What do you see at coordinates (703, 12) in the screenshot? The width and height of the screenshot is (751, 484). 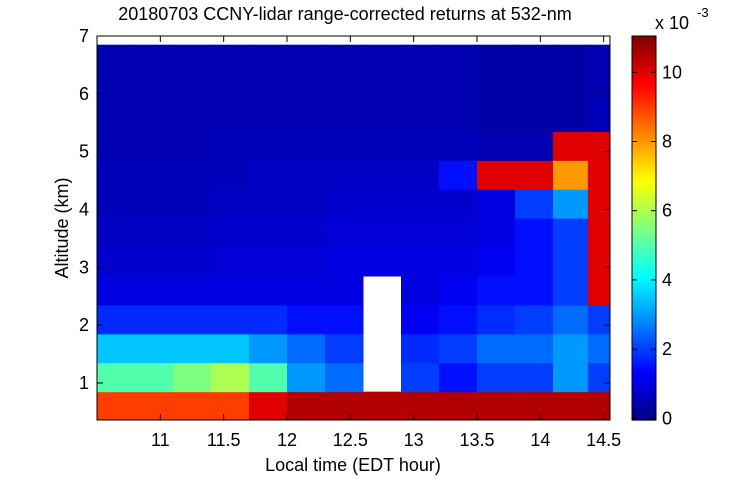 I see `colorbar-exponent: -3` at bounding box center [703, 12].